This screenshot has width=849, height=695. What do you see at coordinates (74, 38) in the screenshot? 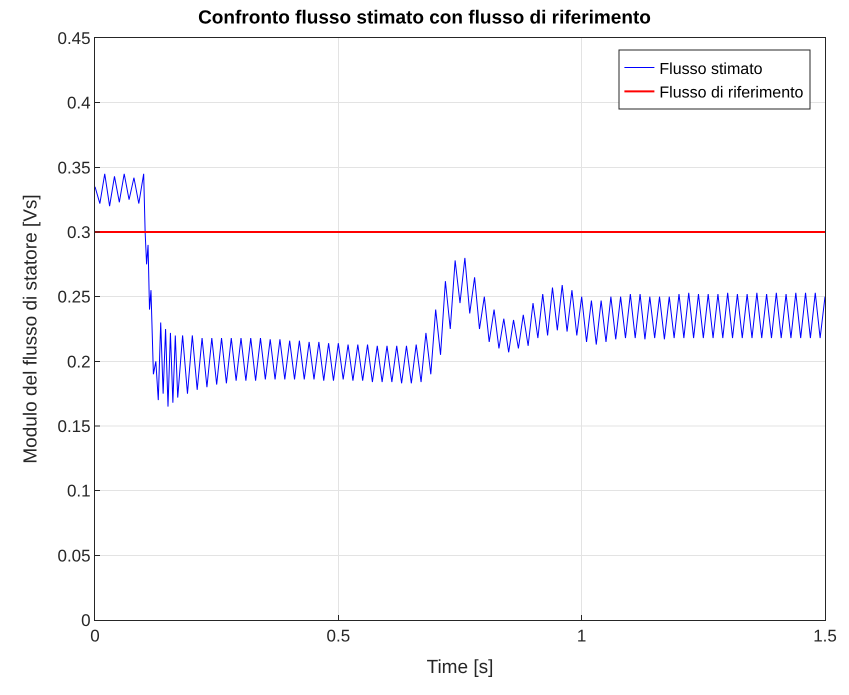
I see `y-tick-label: 0.45` at bounding box center [74, 38].